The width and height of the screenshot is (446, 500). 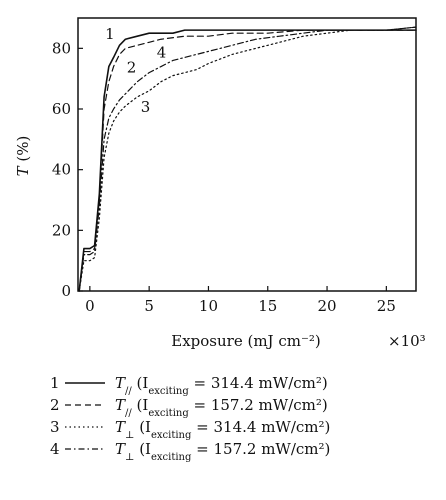 I want to click on legend-label-1: T// (Iexciting = 314.4 mW/cm²), so click(x=221, y=385).